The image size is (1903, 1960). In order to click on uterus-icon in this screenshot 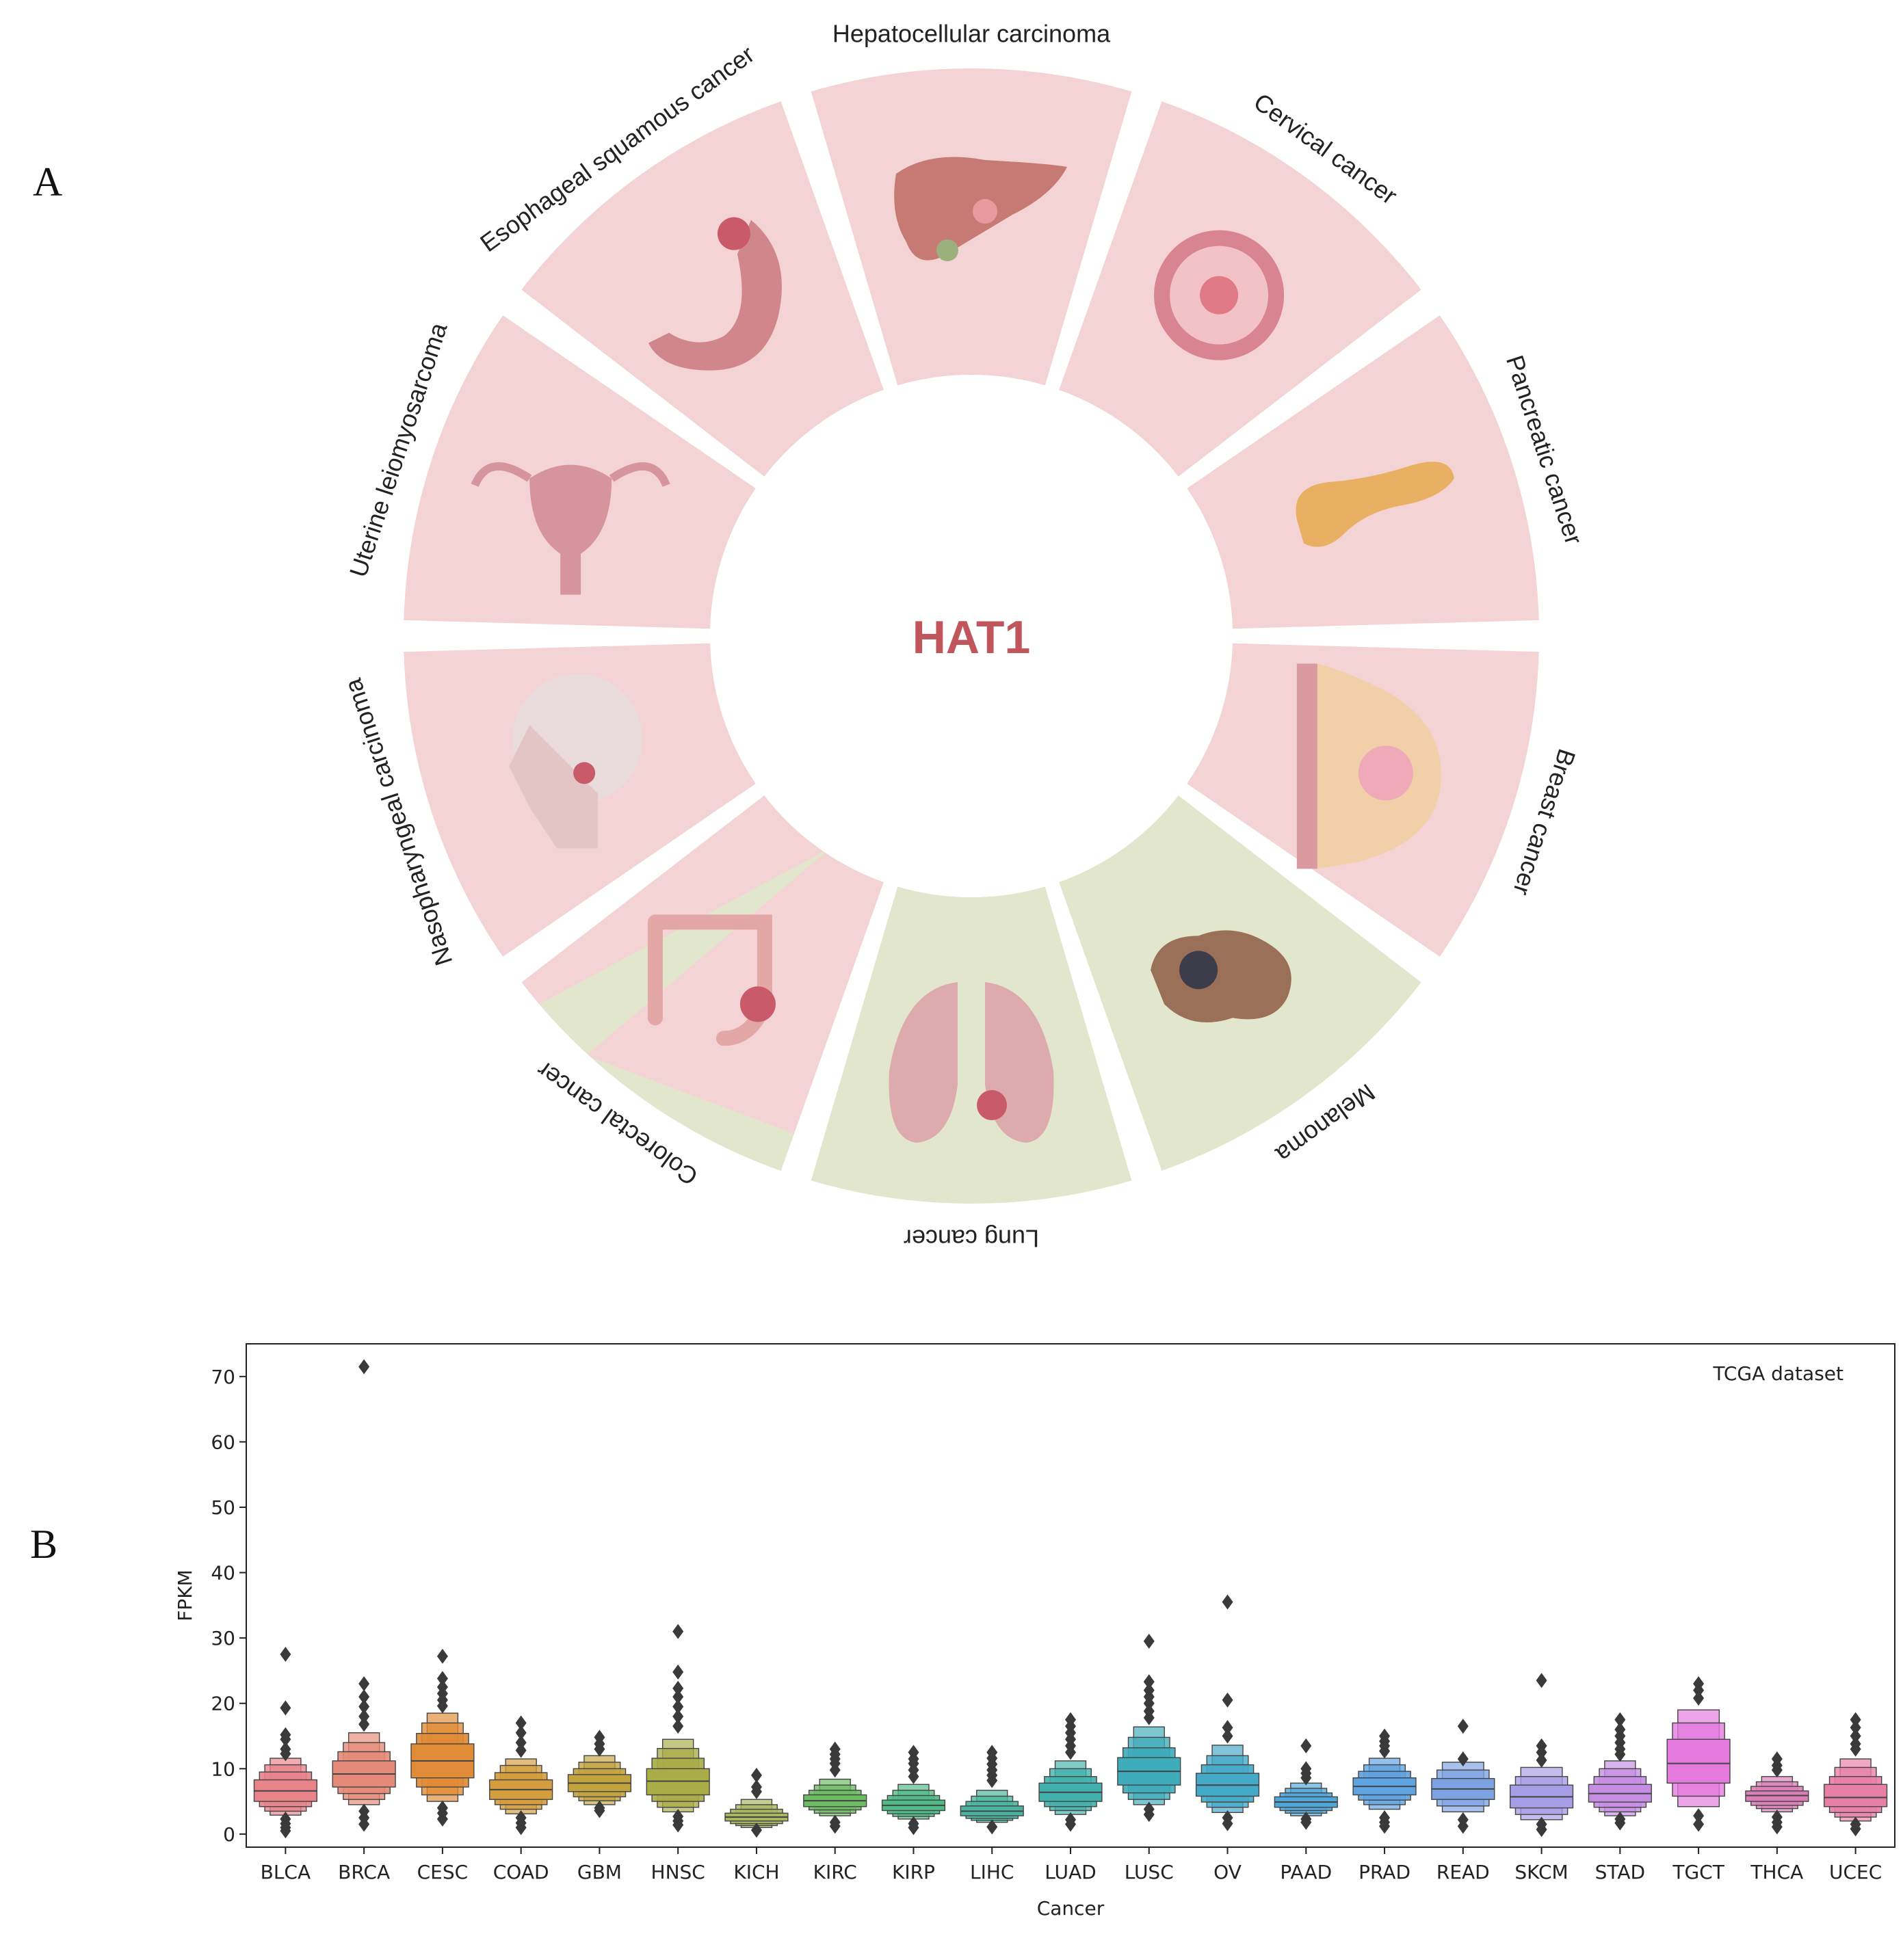, I will do `click(570, 528)`.